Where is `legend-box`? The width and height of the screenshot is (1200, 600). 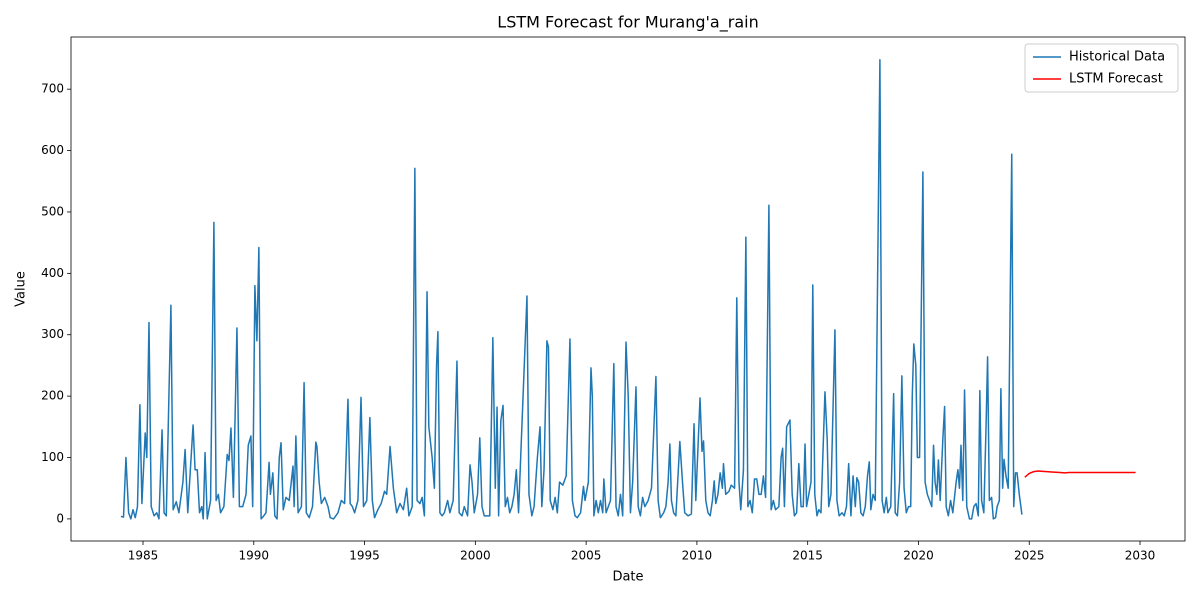 legend-box is located at coordinates (1101, 68).